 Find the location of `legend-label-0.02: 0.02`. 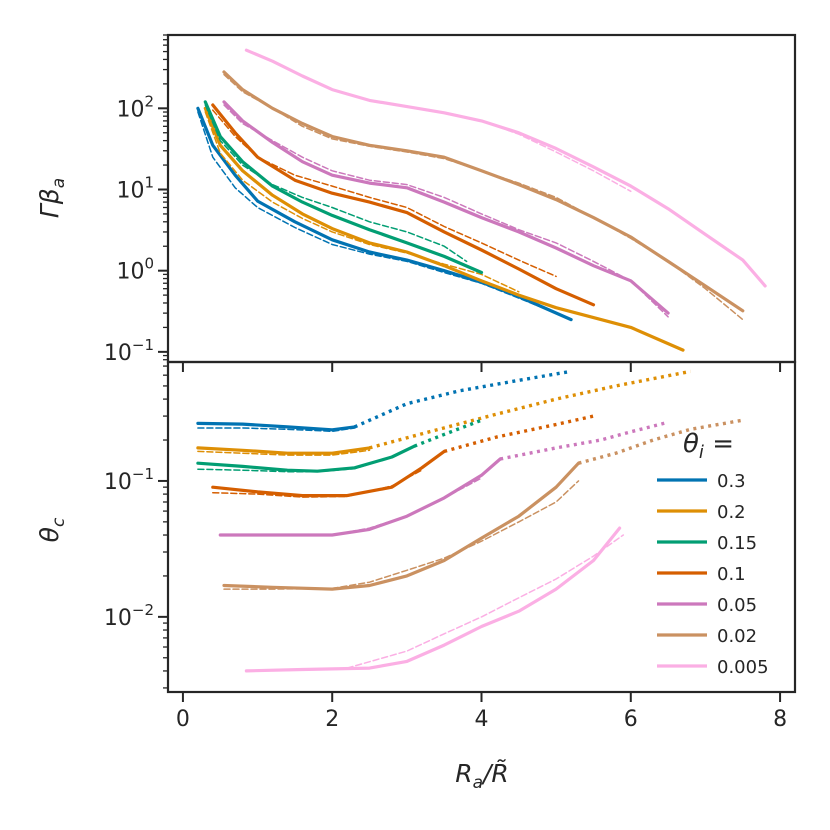

legend-label-0.02: 0.02 is located at coordinates (737, 636).